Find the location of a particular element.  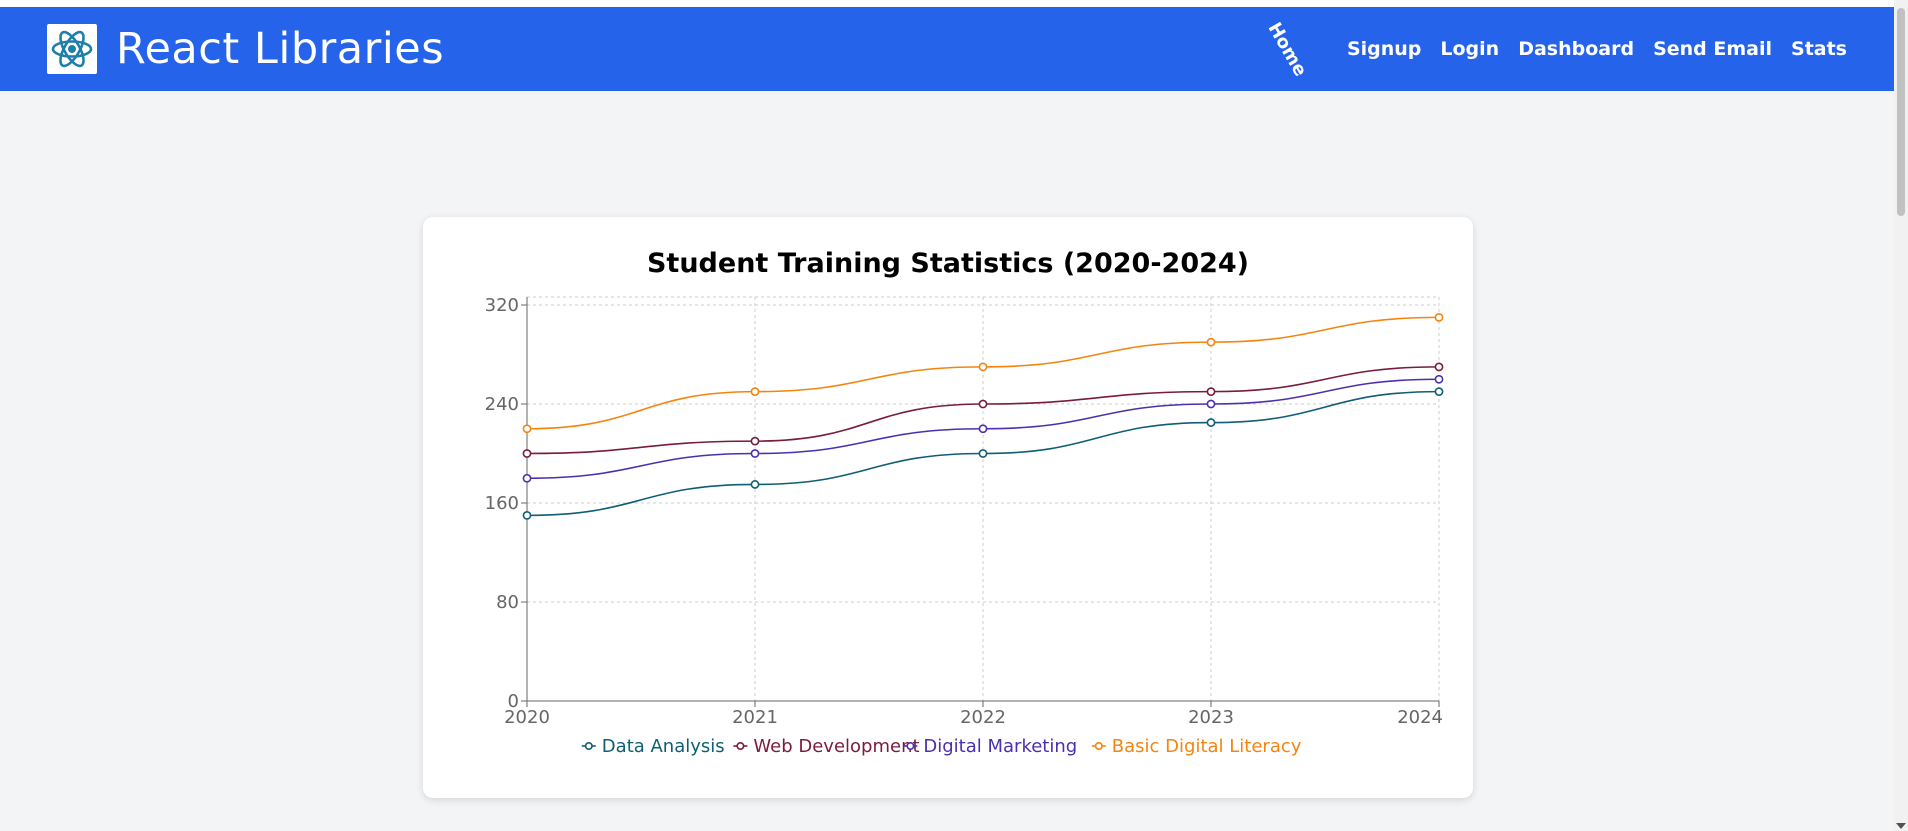

x-tick-label: 2022 is located at coordinates (983, 717).